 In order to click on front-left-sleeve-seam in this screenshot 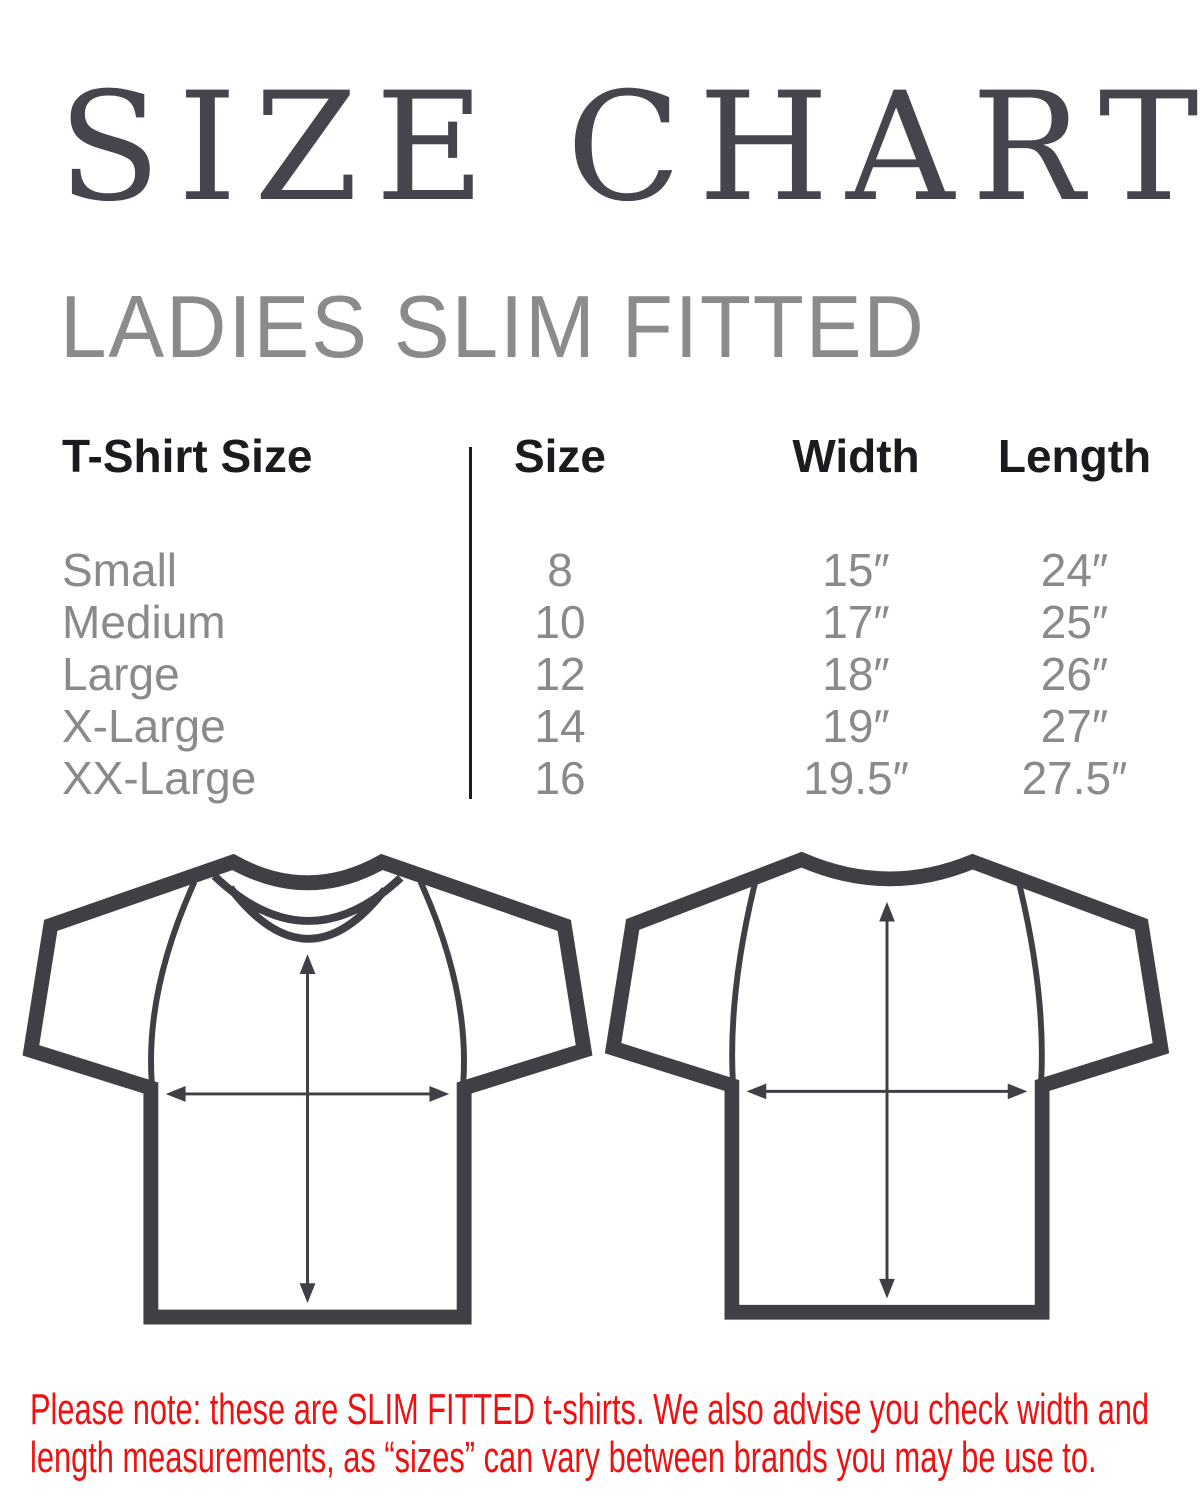, I will do `click(173, 982)`.